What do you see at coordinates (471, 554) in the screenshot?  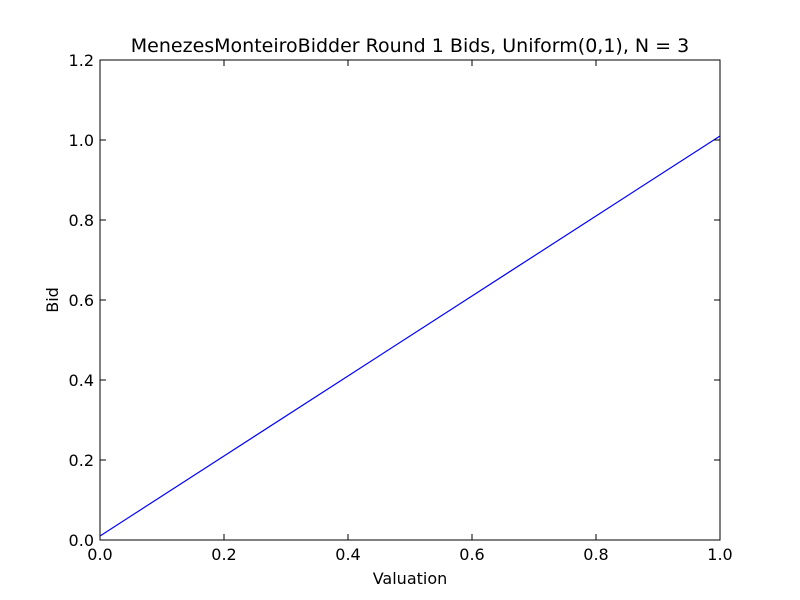 I see `x-tick-label: 0.6` at bounding box center [471, 554].